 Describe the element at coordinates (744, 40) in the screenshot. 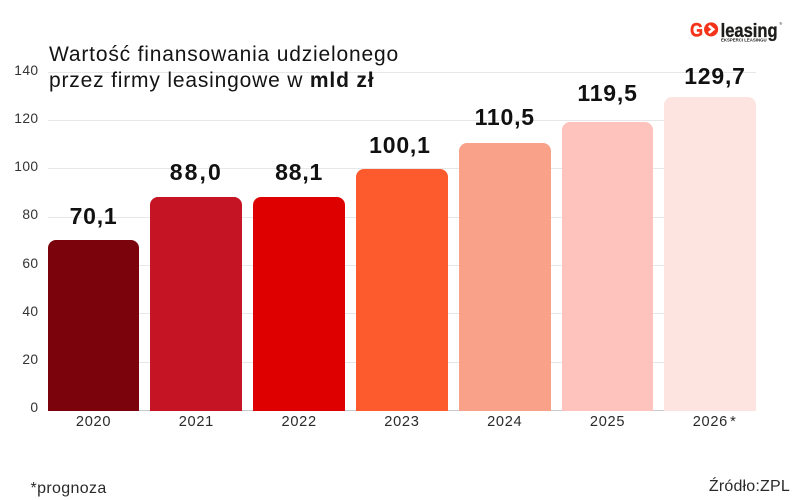

I see `svg-text: EKSPERCI LEASINGU` at that location.